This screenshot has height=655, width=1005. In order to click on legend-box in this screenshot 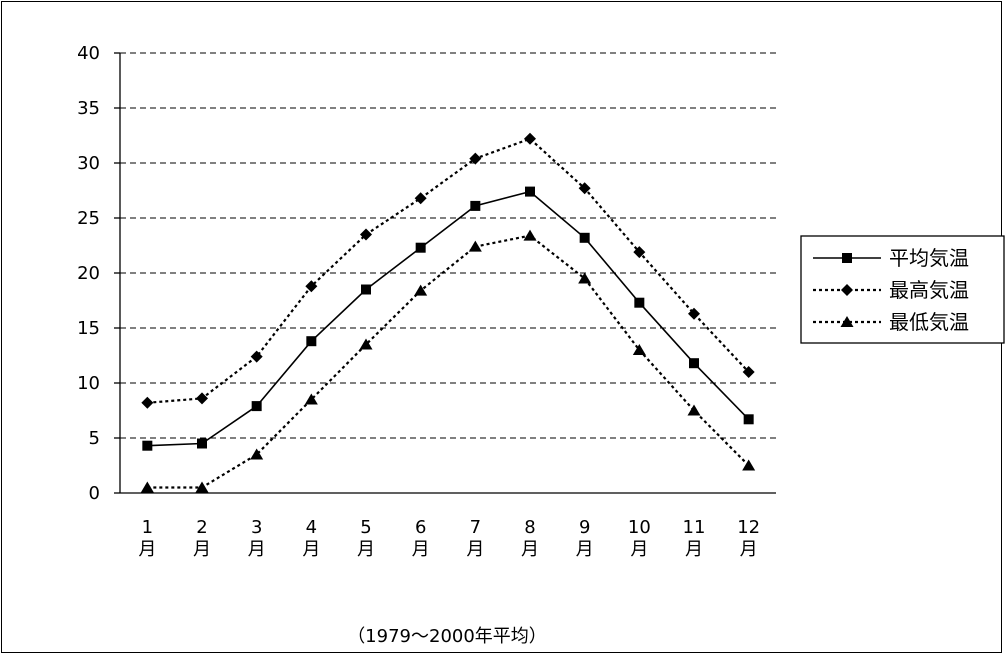, I will do `click(902, 289)`.